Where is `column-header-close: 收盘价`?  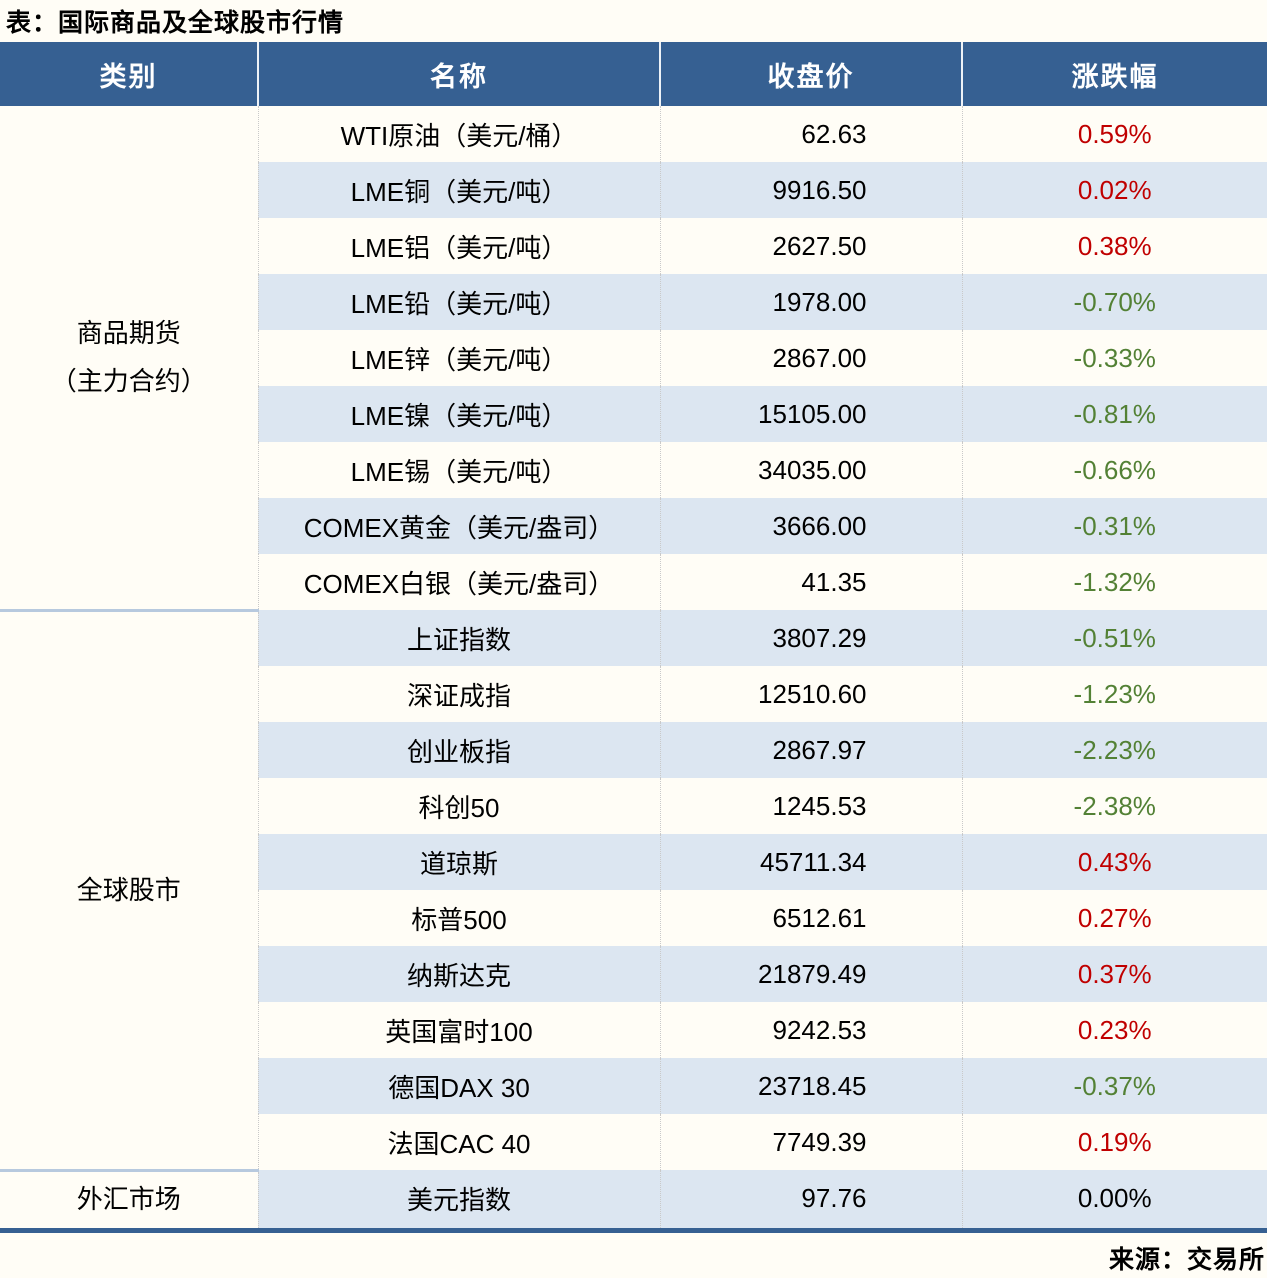 column-header-close: 收盘价 is located at coordinates (810, 74).